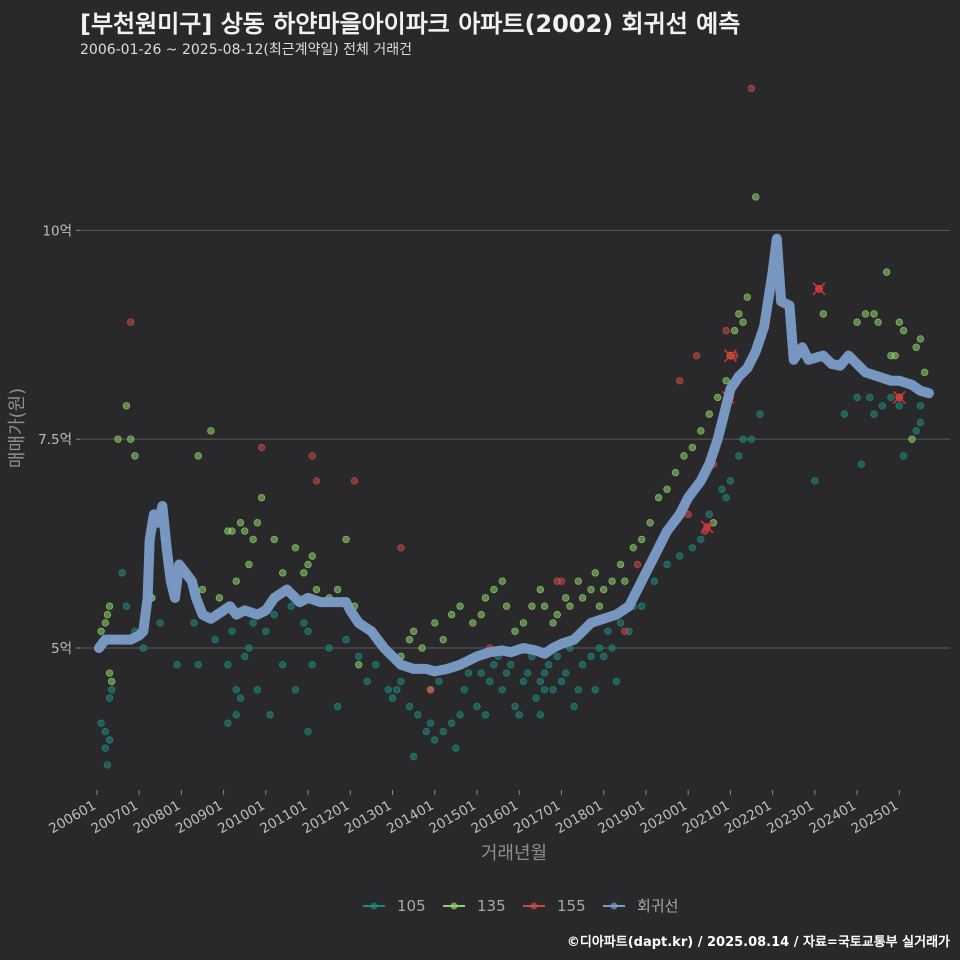 This screenshot has width=960, height=960. Describe the element at coordinates (72, 818) in the screenshot. I see `x-tick-label: 200601` at that location.